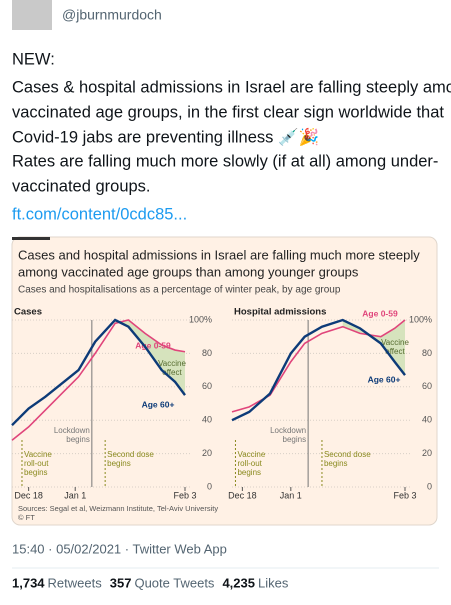  I want to click on stat-label: Quote Tweets, so click(174, 582).